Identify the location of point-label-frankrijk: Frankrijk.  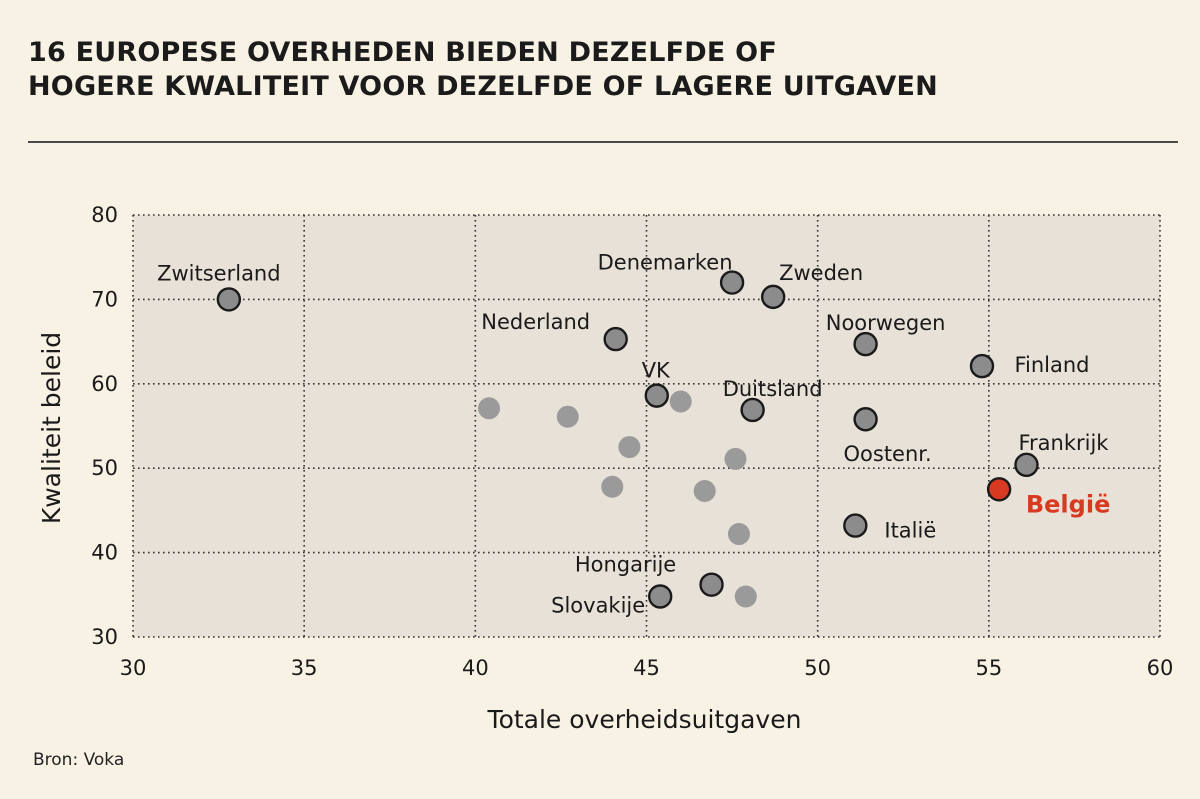
(1063, 443).